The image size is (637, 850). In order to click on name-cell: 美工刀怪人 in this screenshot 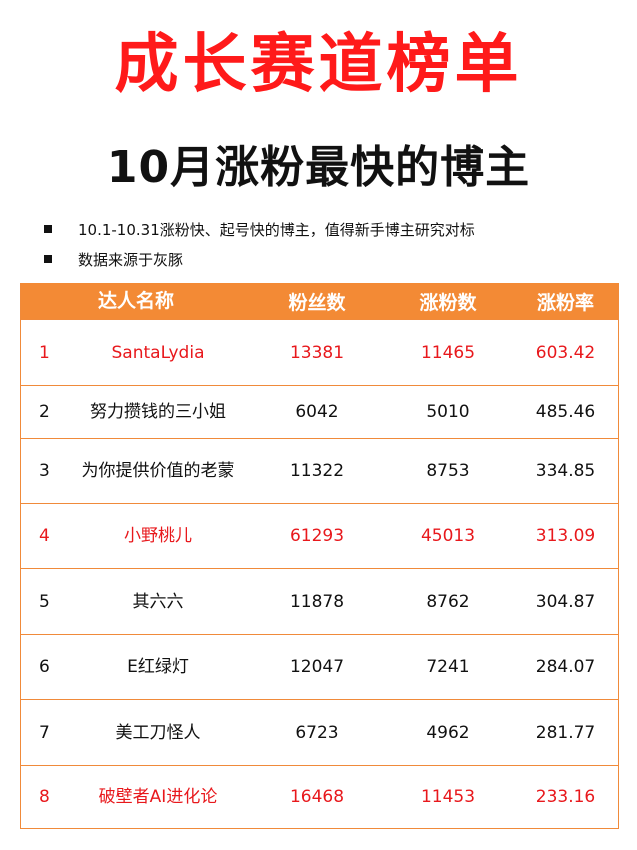, I will do `click(158, 732)`.